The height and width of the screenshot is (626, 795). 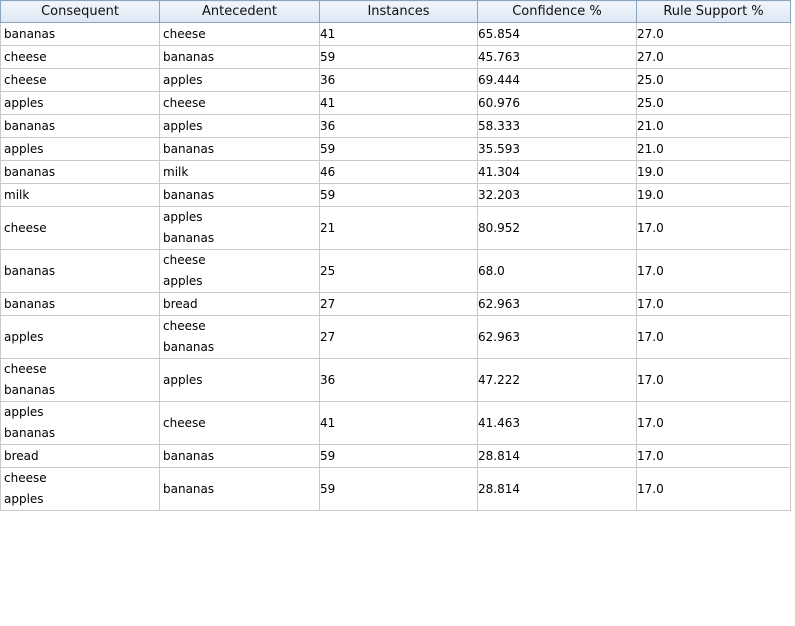 I want to click on confidence-cell: 32.203, so click(x=557, y=195).